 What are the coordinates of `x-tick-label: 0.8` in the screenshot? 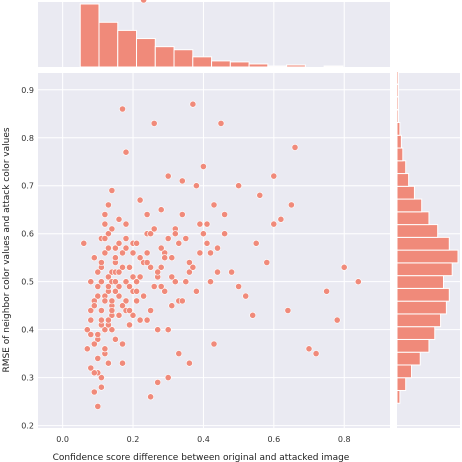 It's located at (344, 439).